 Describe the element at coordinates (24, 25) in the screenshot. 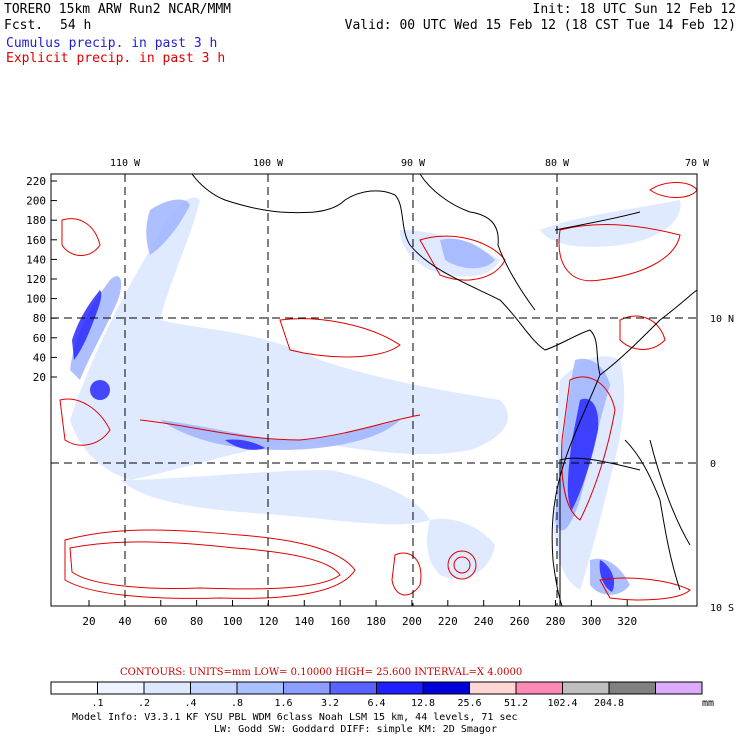

I see `forecast-label: Fcst.` at that location.